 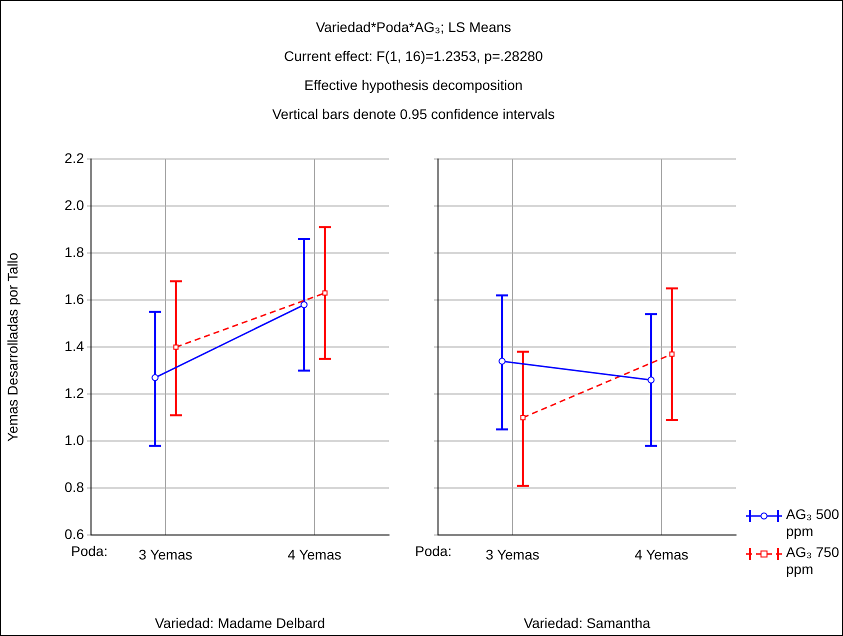 What do you see at coordinates (413, 114) in the screenshot?
I see `text: Vertical bars denote 0.95 confidence intervals` at bounding box center [413, 114].